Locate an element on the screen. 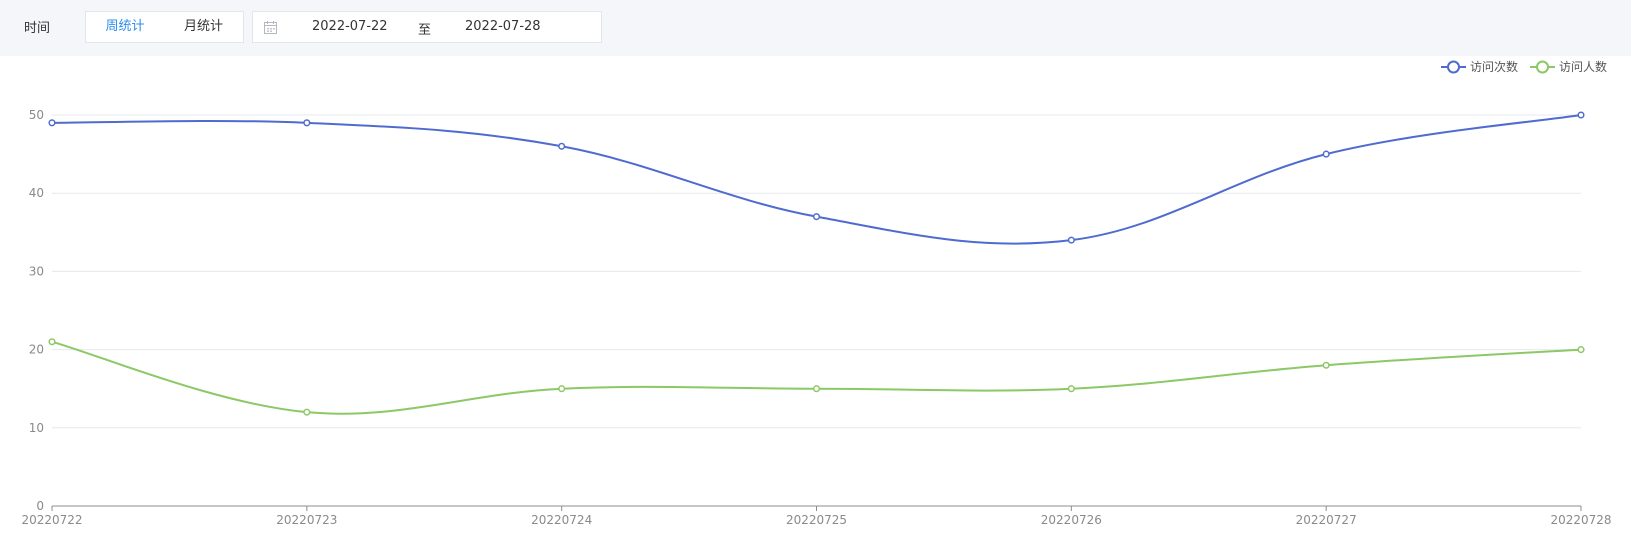  tab-monthly-stats: 月统计 is located at coordinates (204, 27).